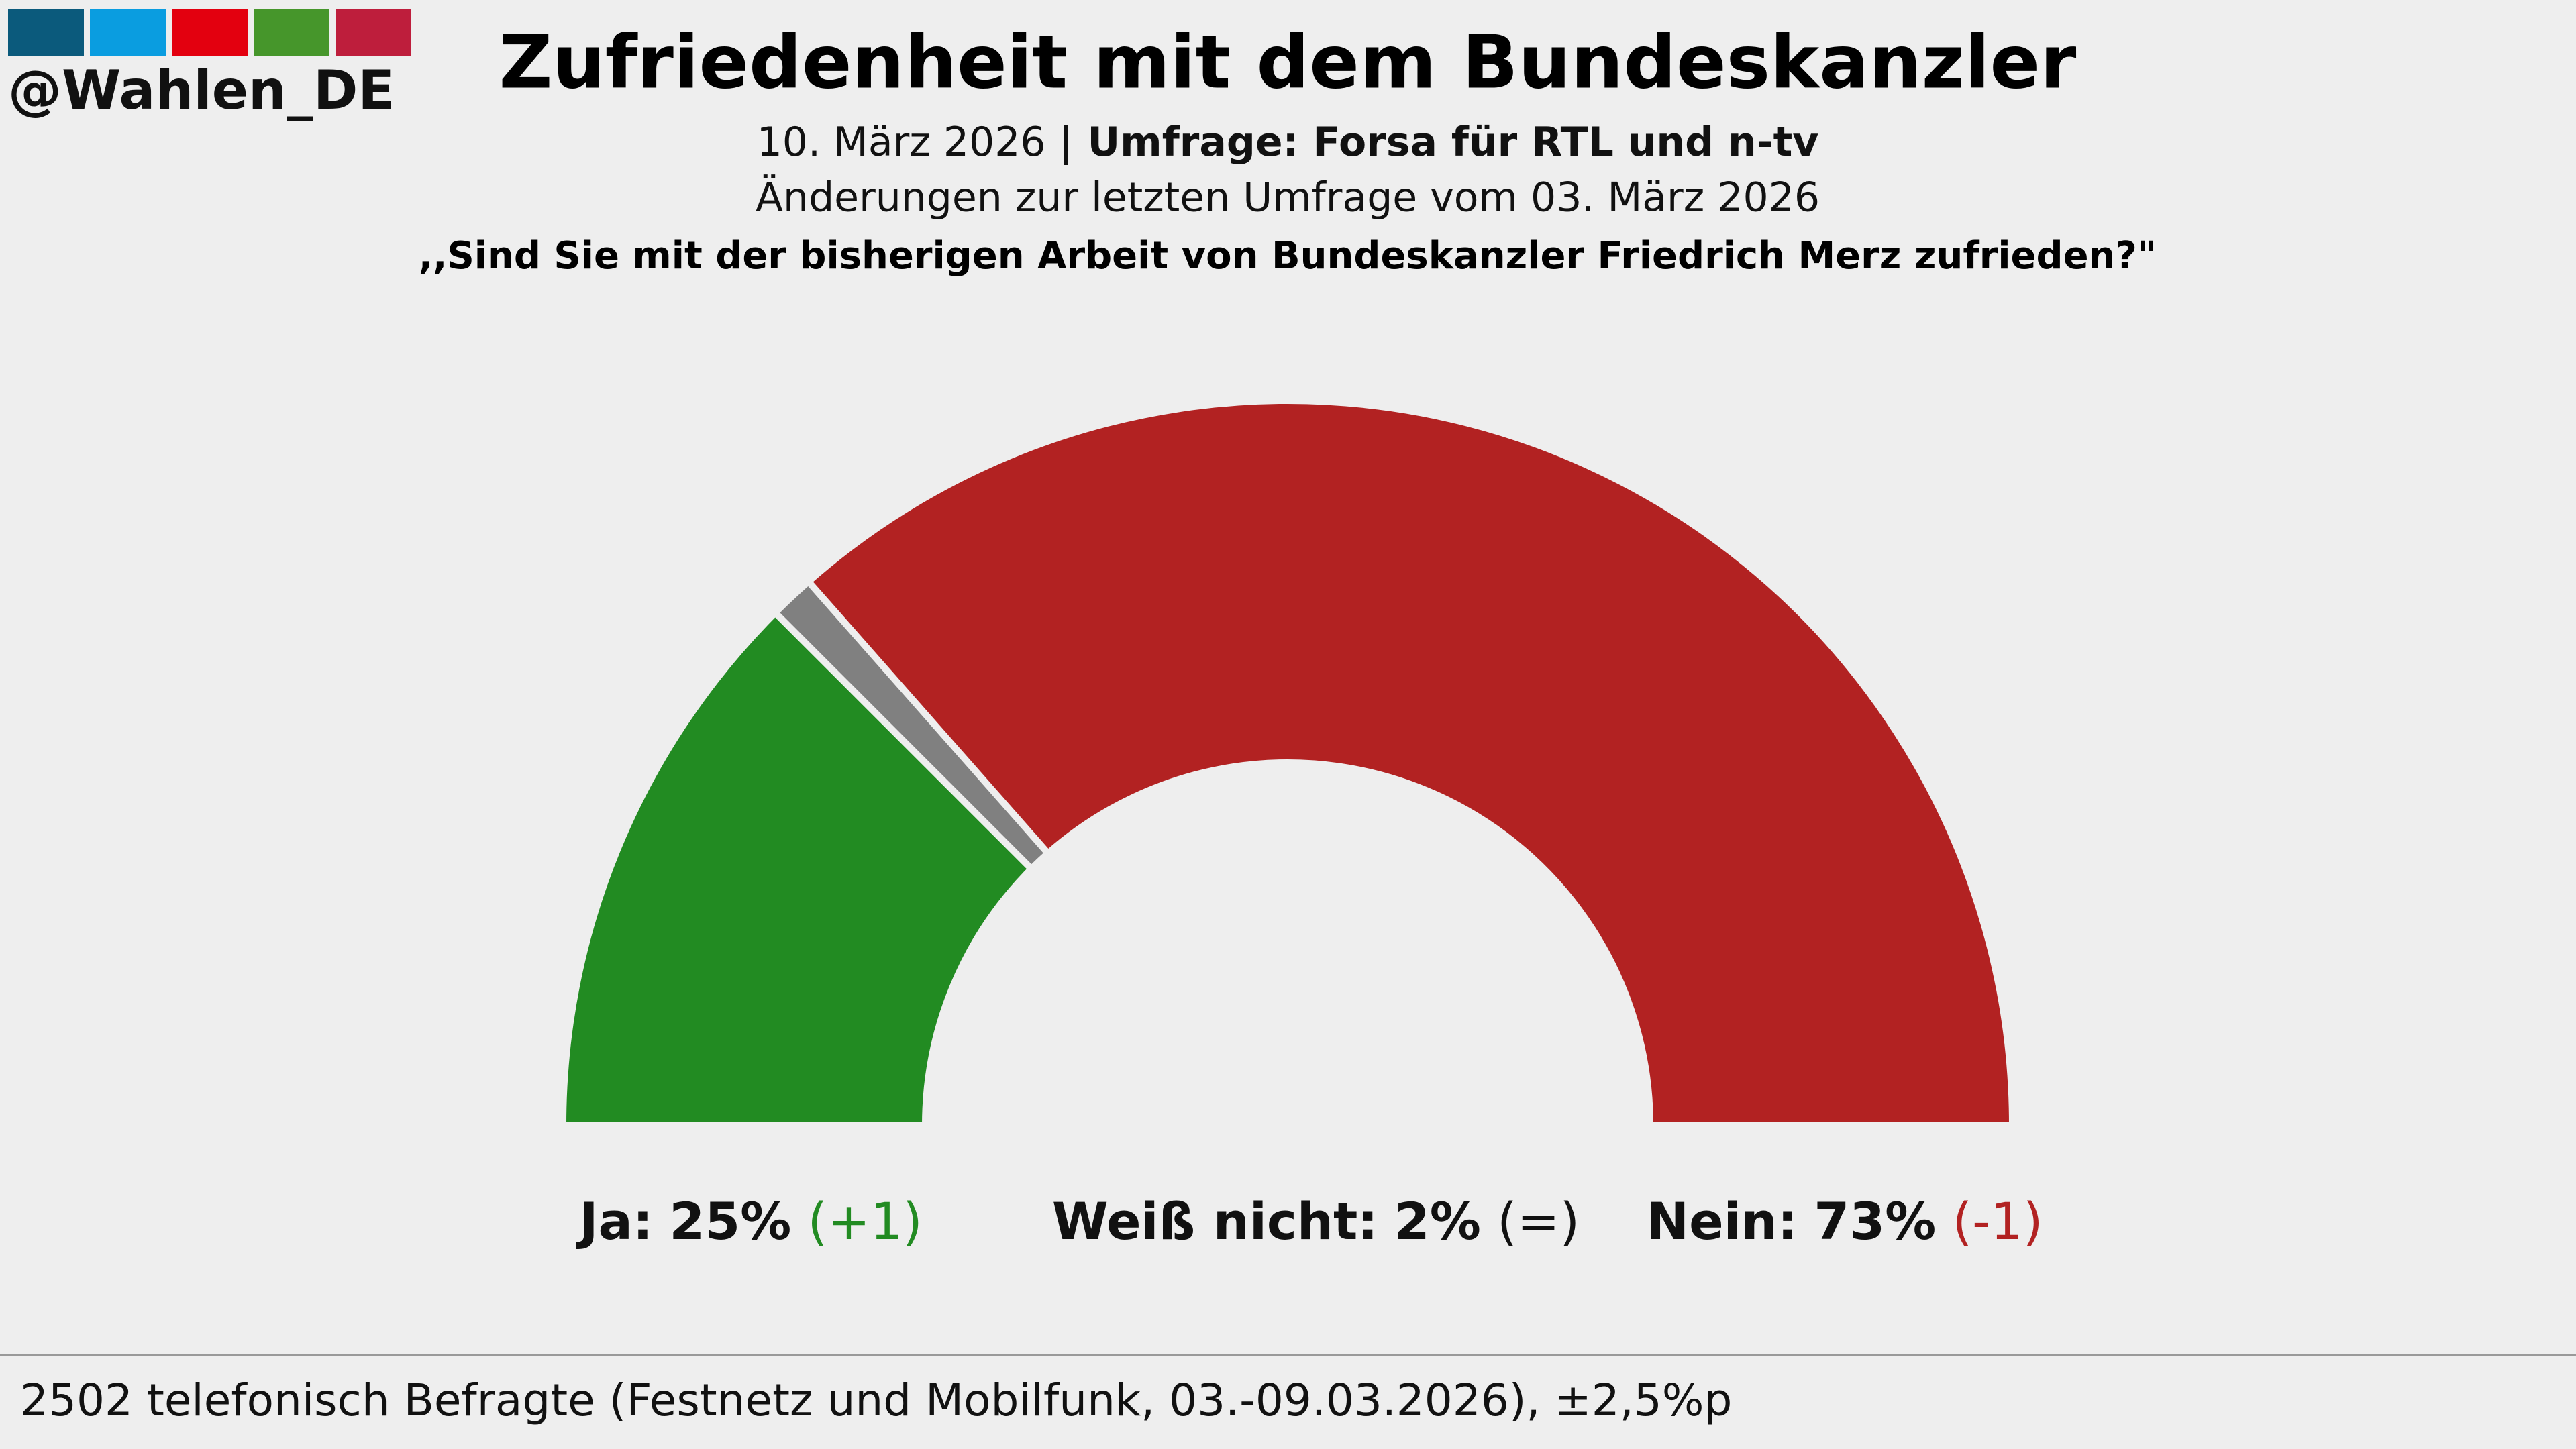 The image size is (2576, 1449). I want to click on change-label: (=), so click(1538, 1221).